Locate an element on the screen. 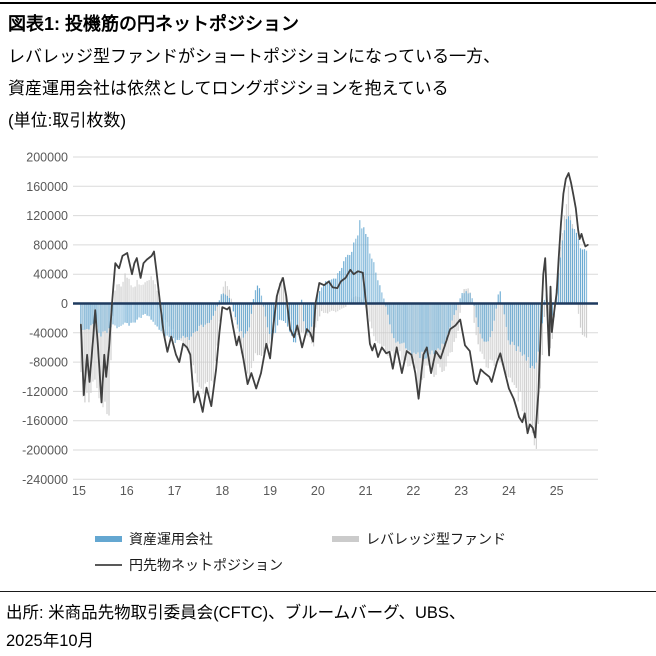 This screenshot has width=656, height=656. svg-text: 15 is located at coordinates (79, 491).